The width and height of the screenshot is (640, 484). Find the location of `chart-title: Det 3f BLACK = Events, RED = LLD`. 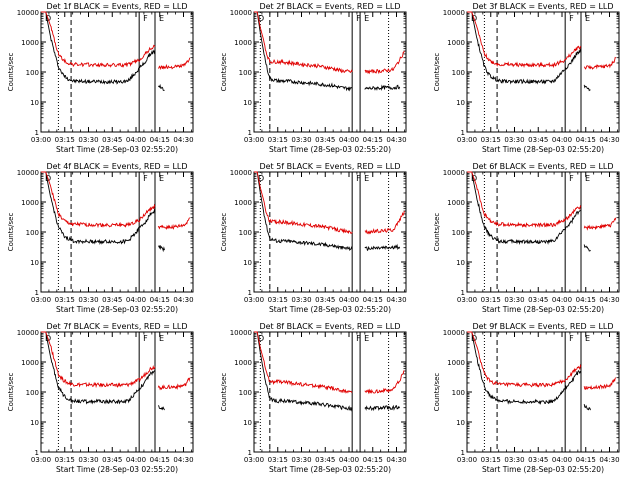

chart-title: Det 3f BLACK = Events, RED = LLD is located at coordinates (542, 6).